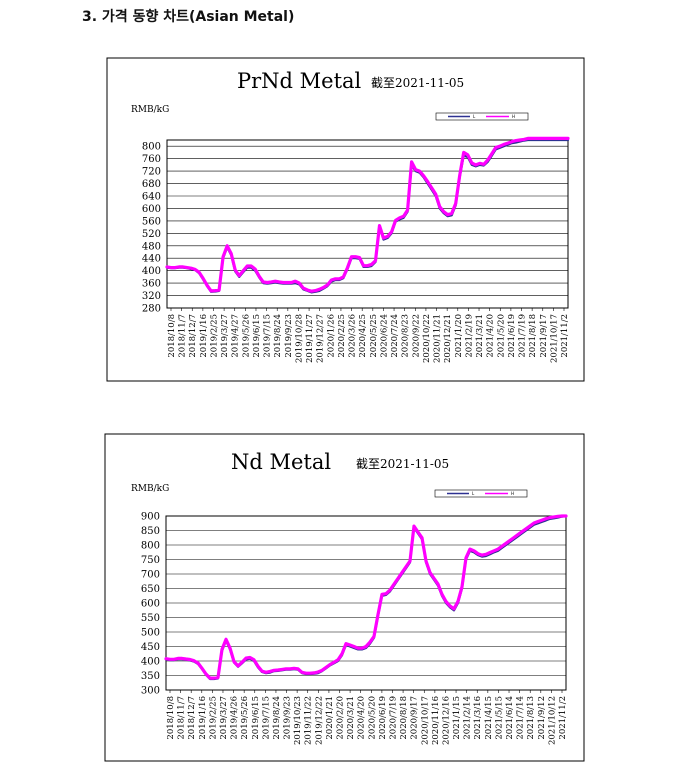 The height and width of the screenshot is (775, 686). What do you see at coordinates (236, 336) in the screenshot?
I see `x-tick-label: 2019/4/27` at bounding box center [236, 336].